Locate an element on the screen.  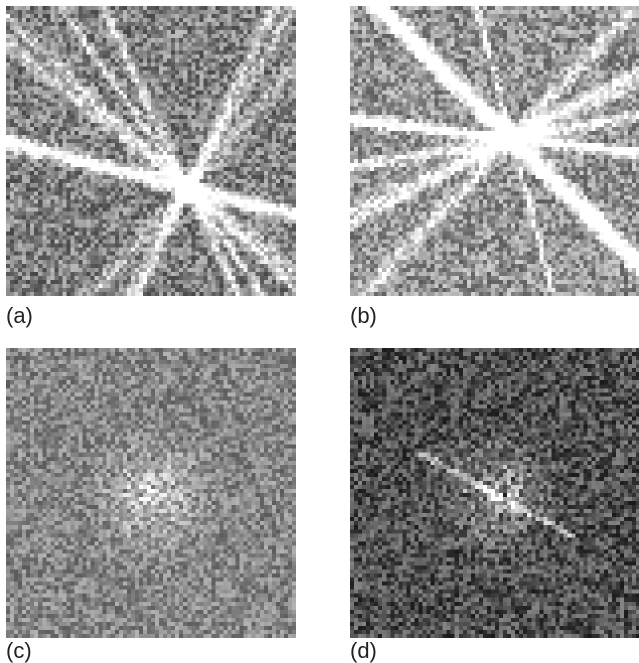
panel-a-label: (a) is located at coordinates (19, 315).